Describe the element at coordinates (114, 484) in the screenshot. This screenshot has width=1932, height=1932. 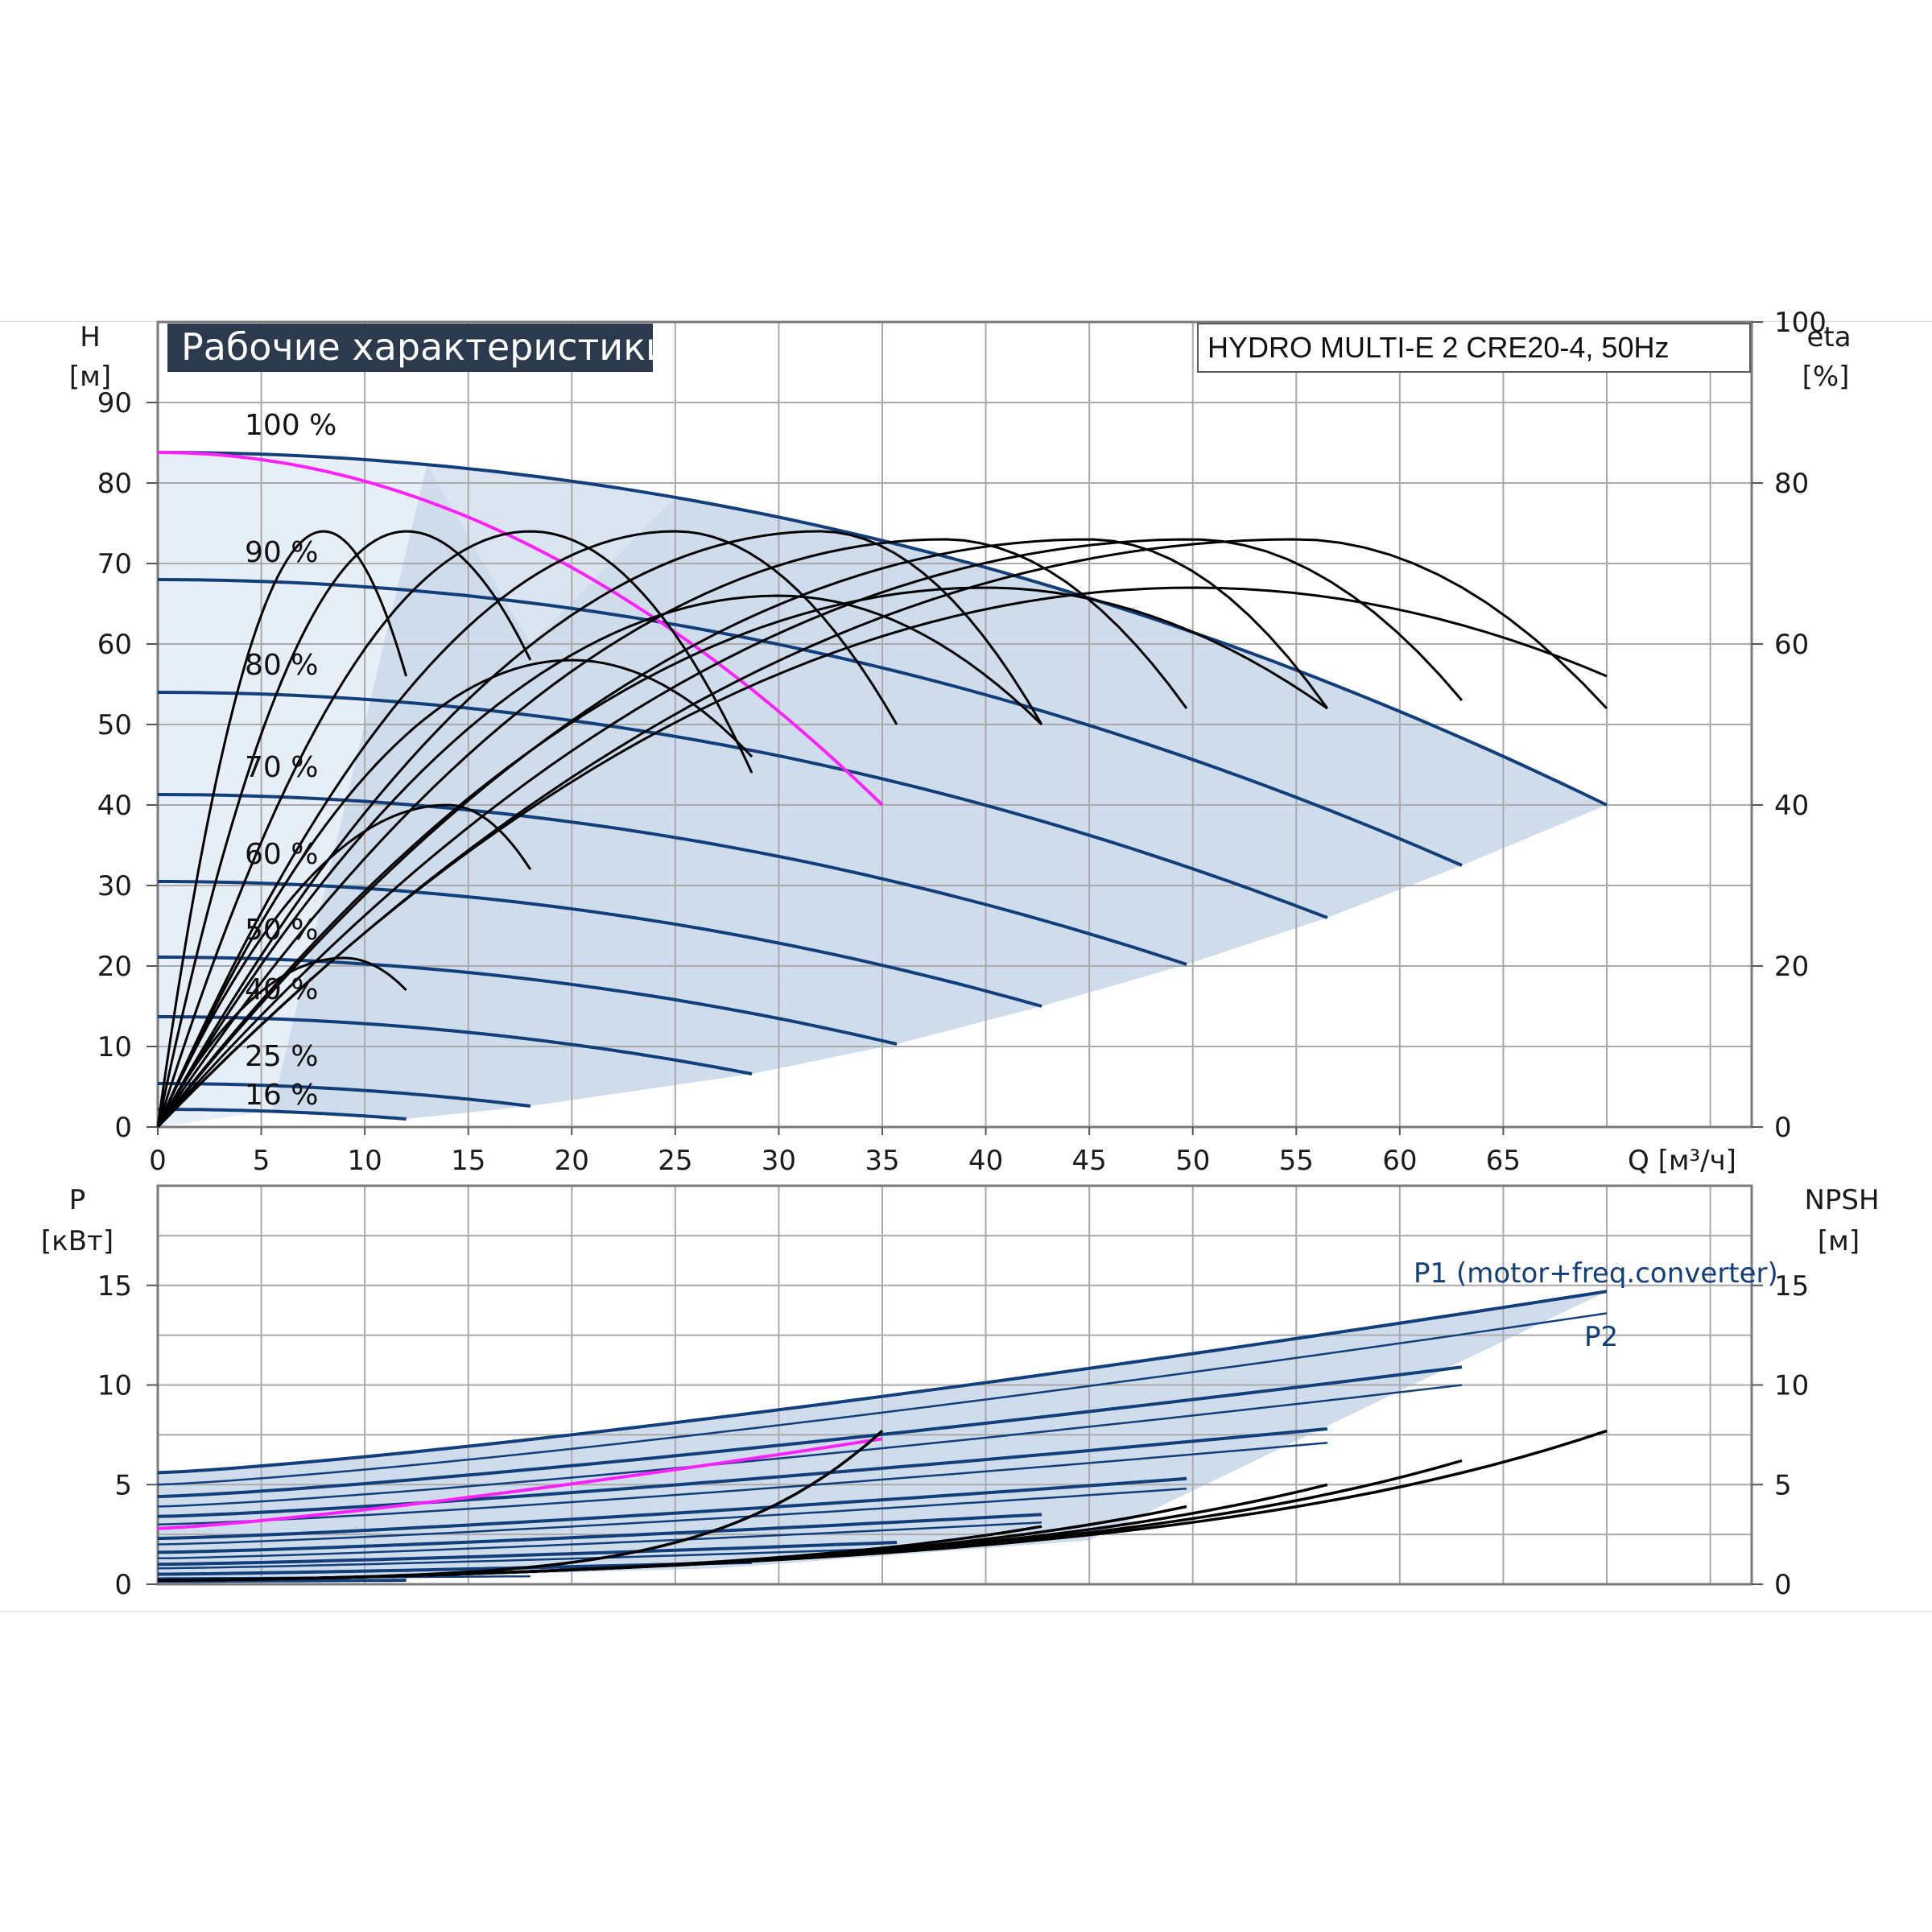
I see `y-tick-label: 80` at that location.